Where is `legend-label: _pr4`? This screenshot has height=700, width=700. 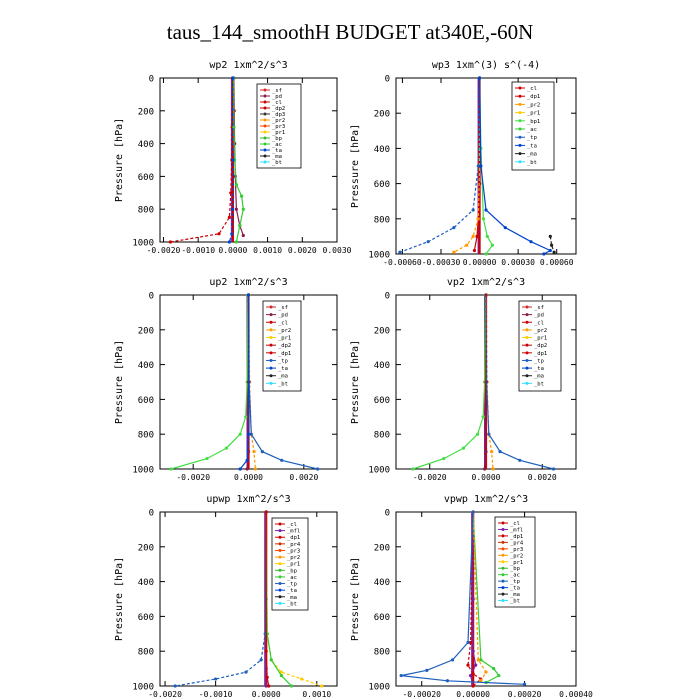 legend-label: _pr4 is located at coordinates (517, 543).